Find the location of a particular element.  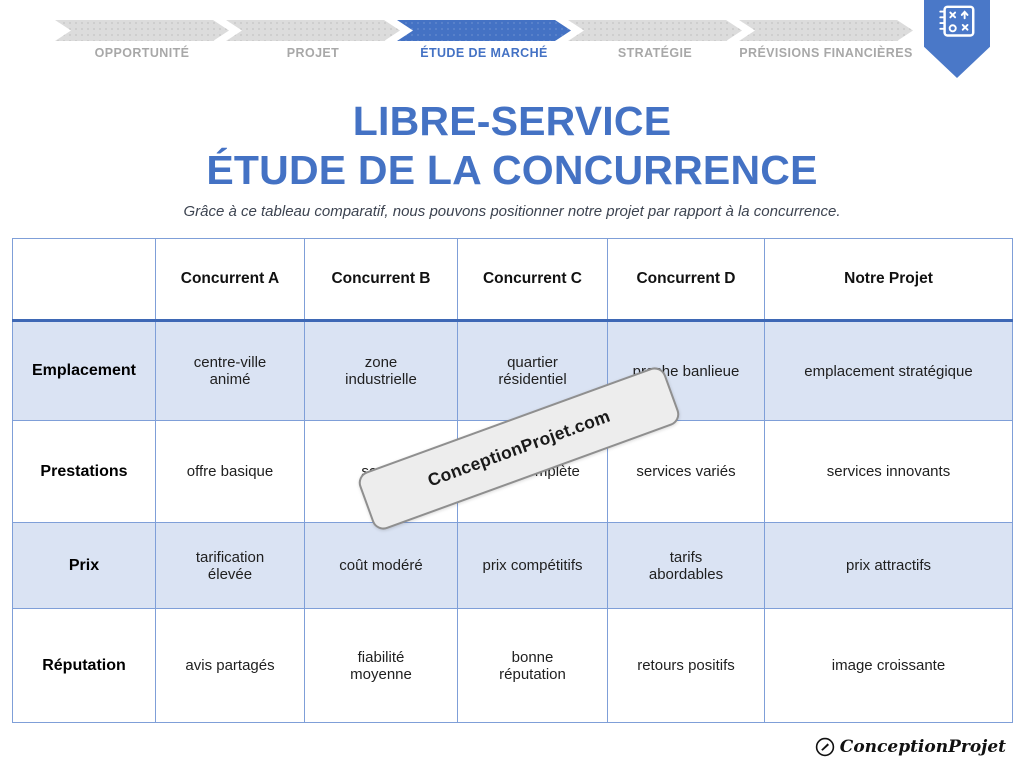

step-label: STRATÉGIE is located at coordinates (655, 53).